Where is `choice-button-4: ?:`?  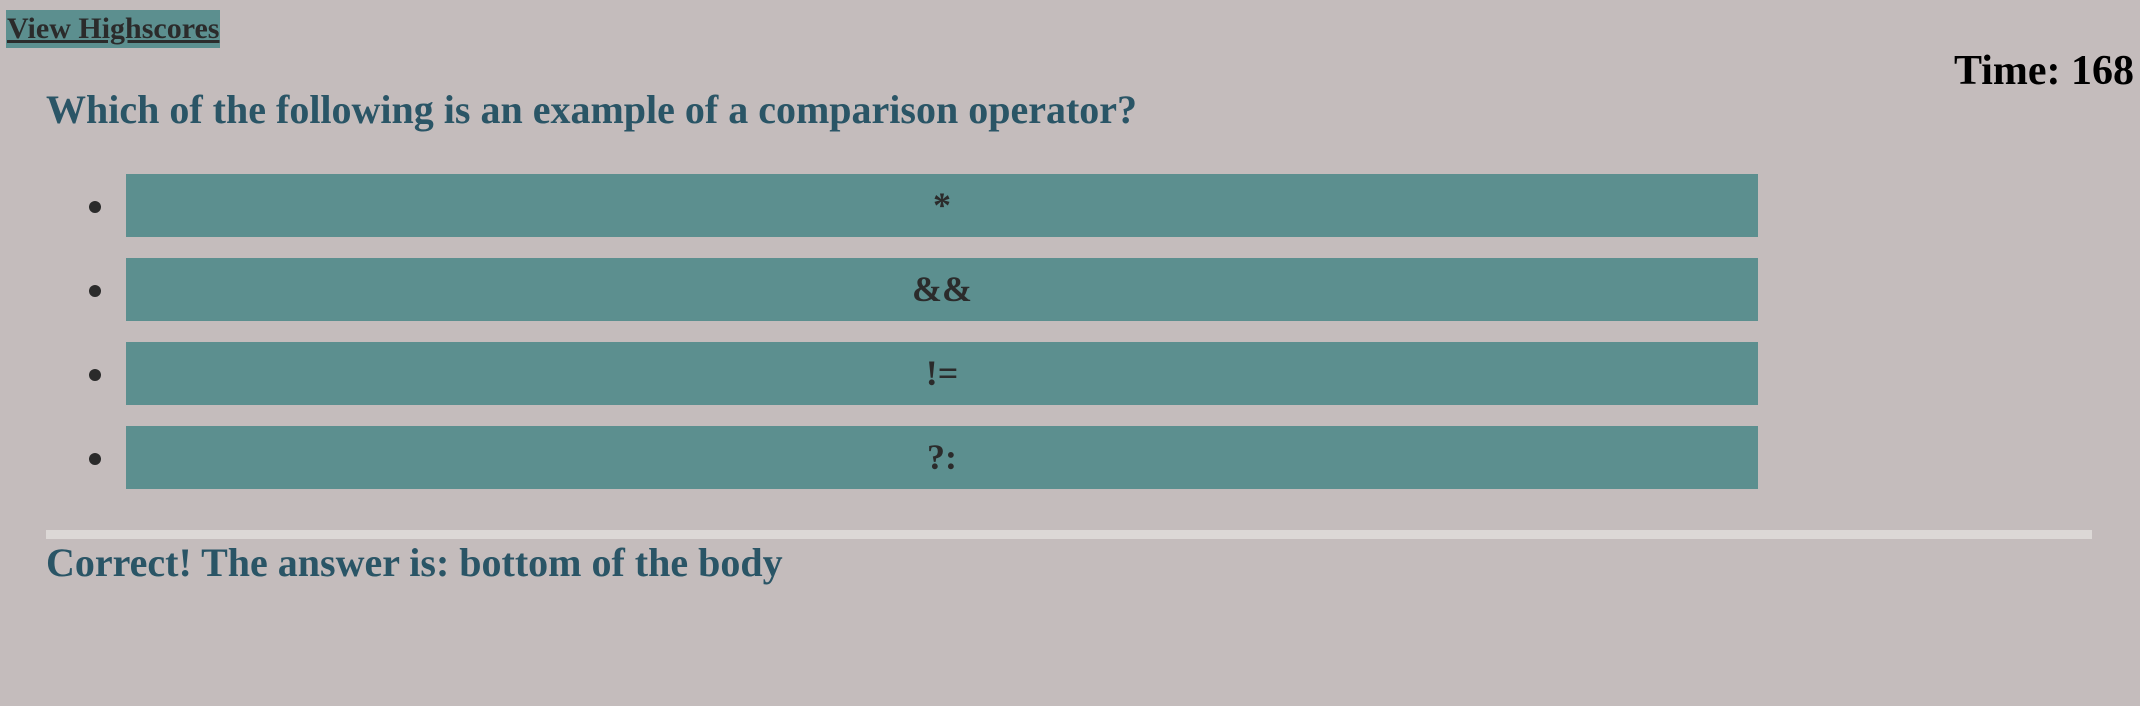 choice-button-4: ?: is located at coordinates (942, 457).